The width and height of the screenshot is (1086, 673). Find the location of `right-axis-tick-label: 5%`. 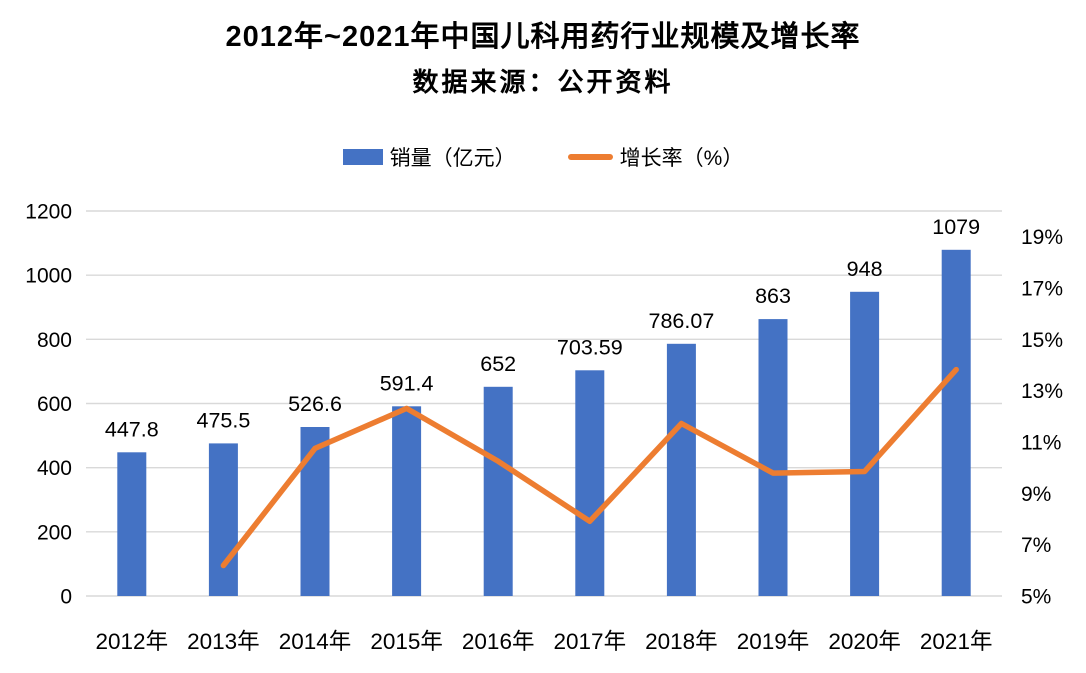

right-axis-tick-label: 5% is located at coordinates (1036, 597).